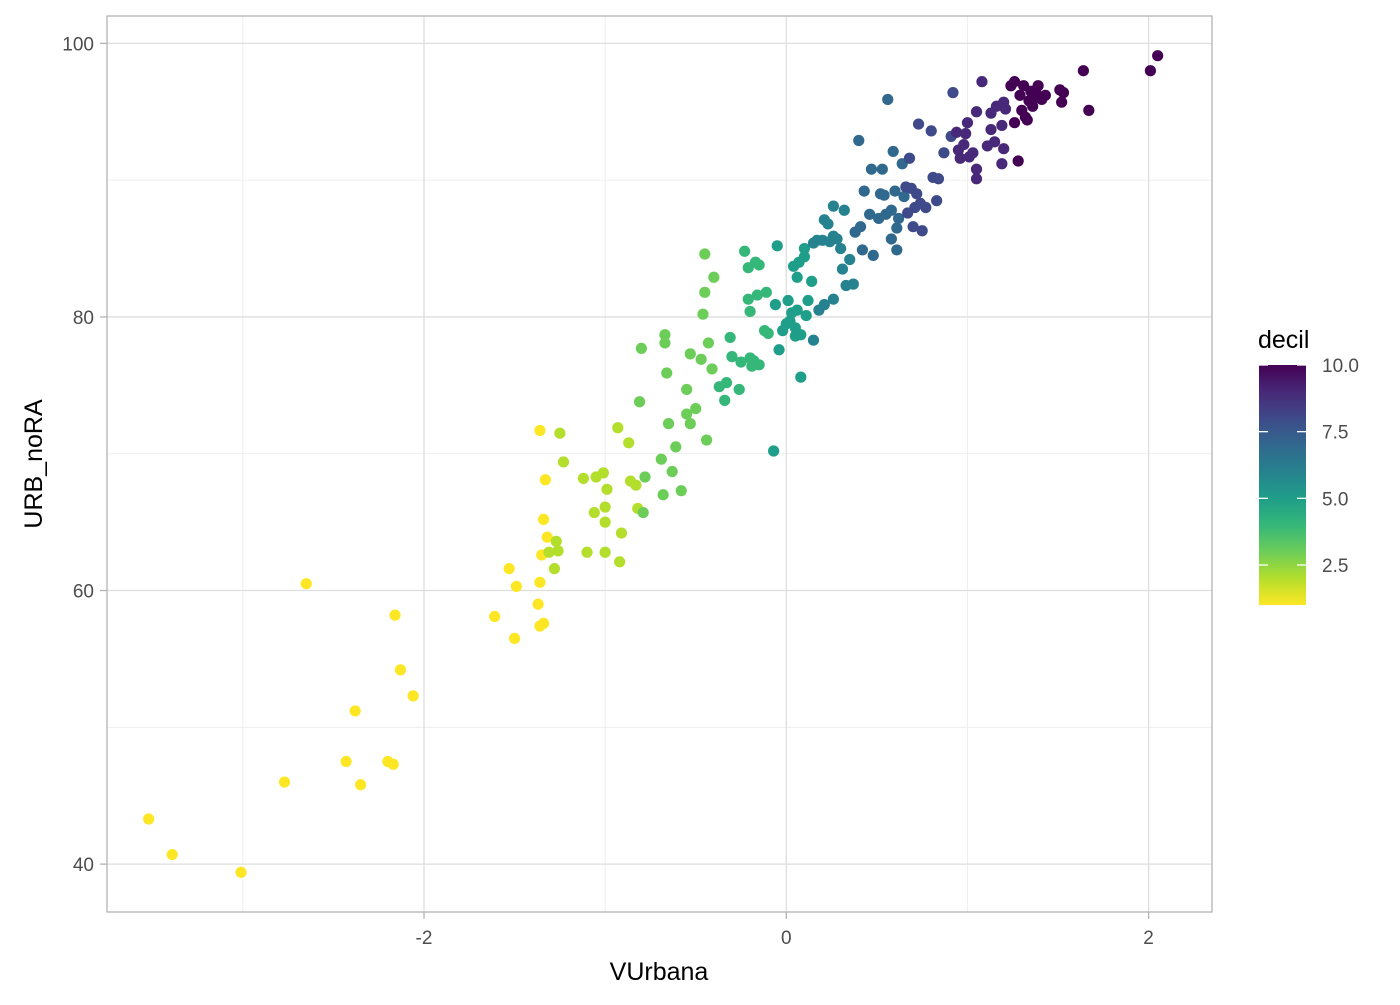  I want to click on legend-title: decil, so click(1283, 340).